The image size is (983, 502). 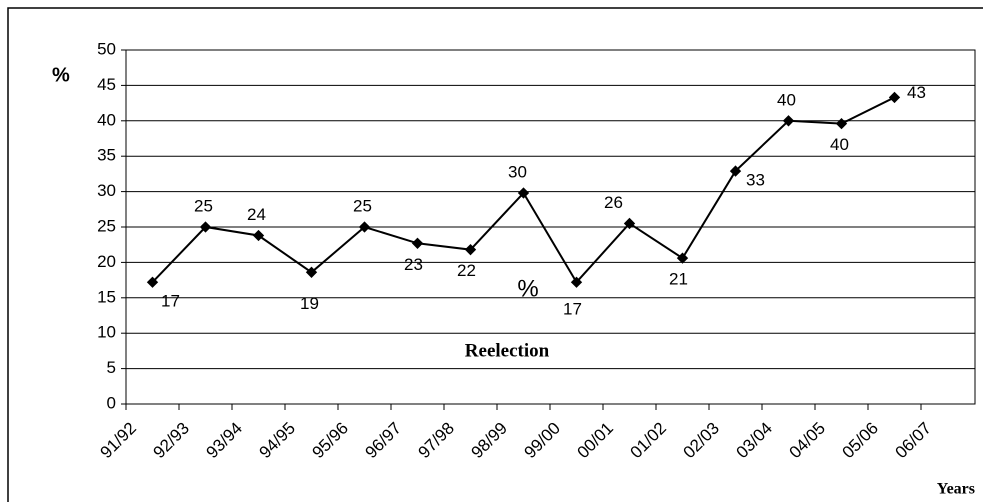 I want to click on data-label: 19, so click(x=309, y=303).